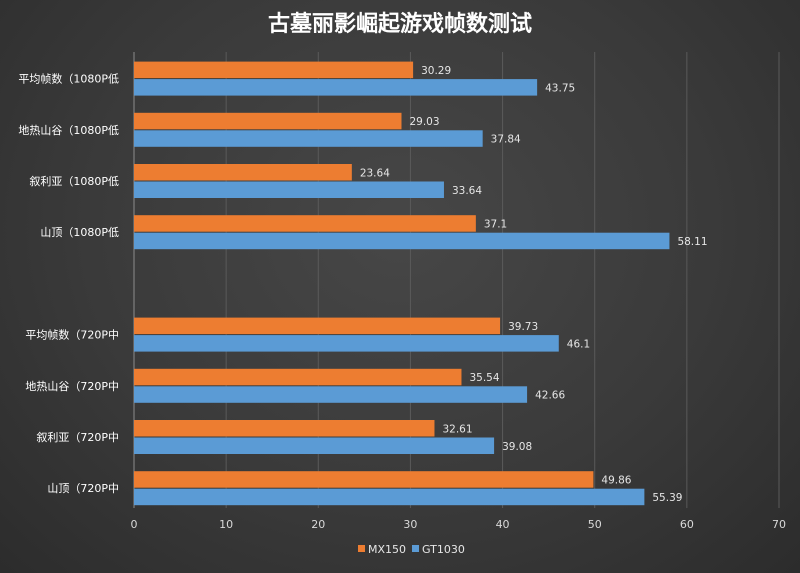 The width and height of the screenshot is (800, 573). Describe the element at coordinates (506, 140) in the screenshot. I see `data-label: 37.84` at that location.